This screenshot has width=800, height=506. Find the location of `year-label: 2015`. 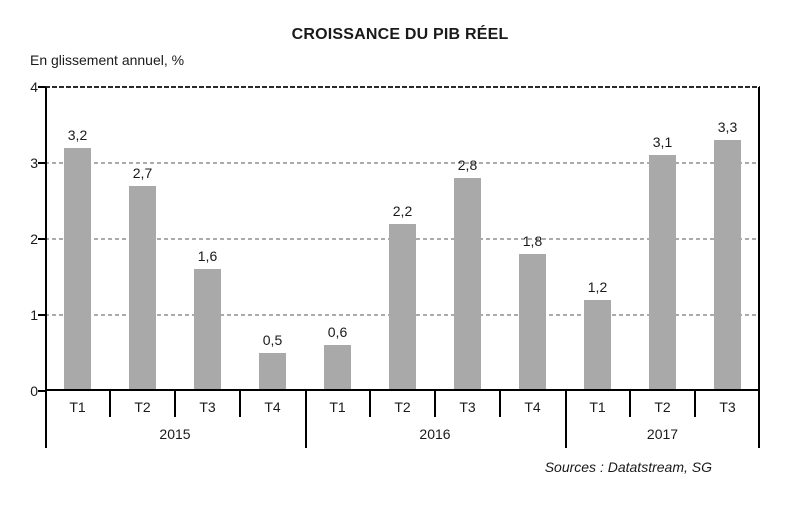

year-label: 2015 is located at coordinates (175, 434).